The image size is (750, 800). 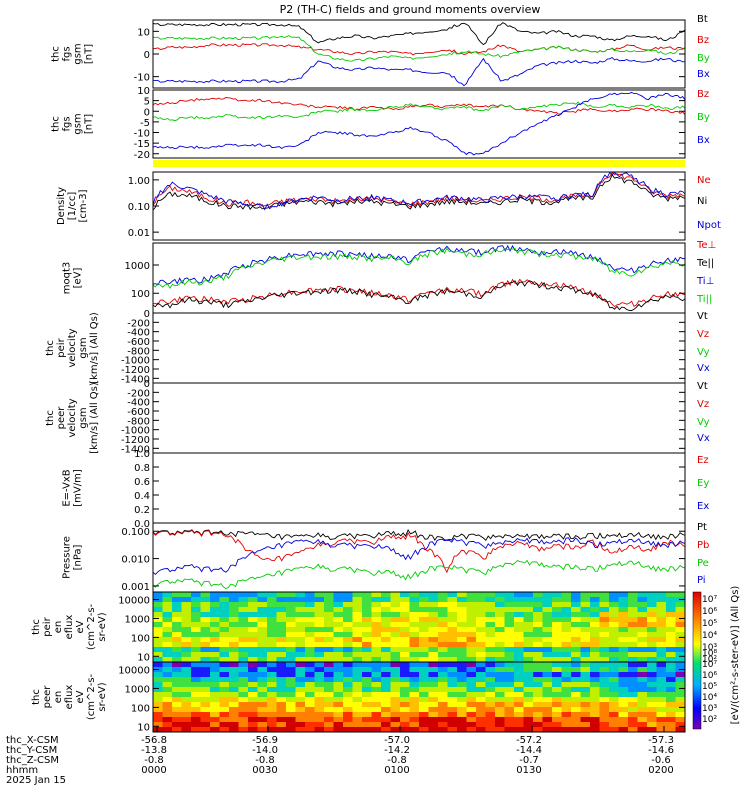 What do you see at coordinates (69, 627) in the screenshot?
I see `ylabel-line: eflux` at bounding box center [69, 627].